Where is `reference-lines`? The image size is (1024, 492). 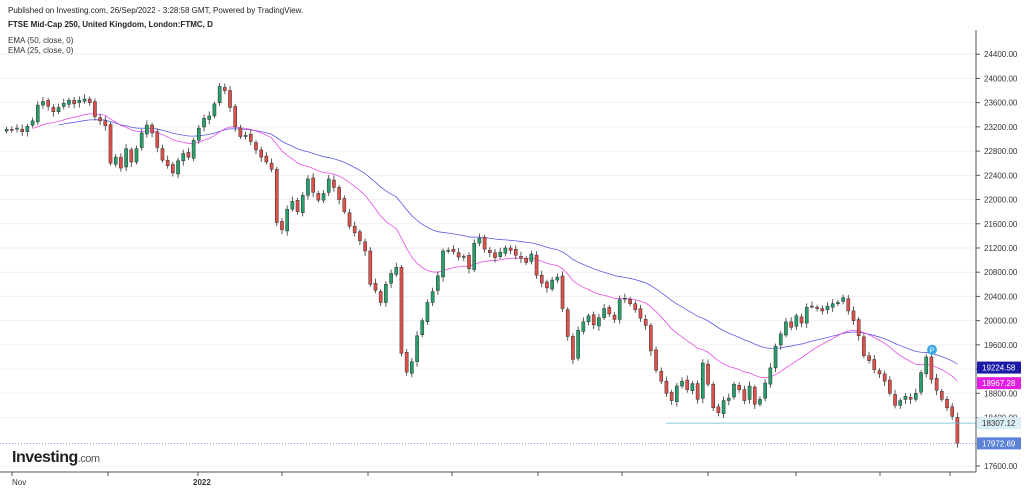
reference-lines is located at coordinates (488, 433).